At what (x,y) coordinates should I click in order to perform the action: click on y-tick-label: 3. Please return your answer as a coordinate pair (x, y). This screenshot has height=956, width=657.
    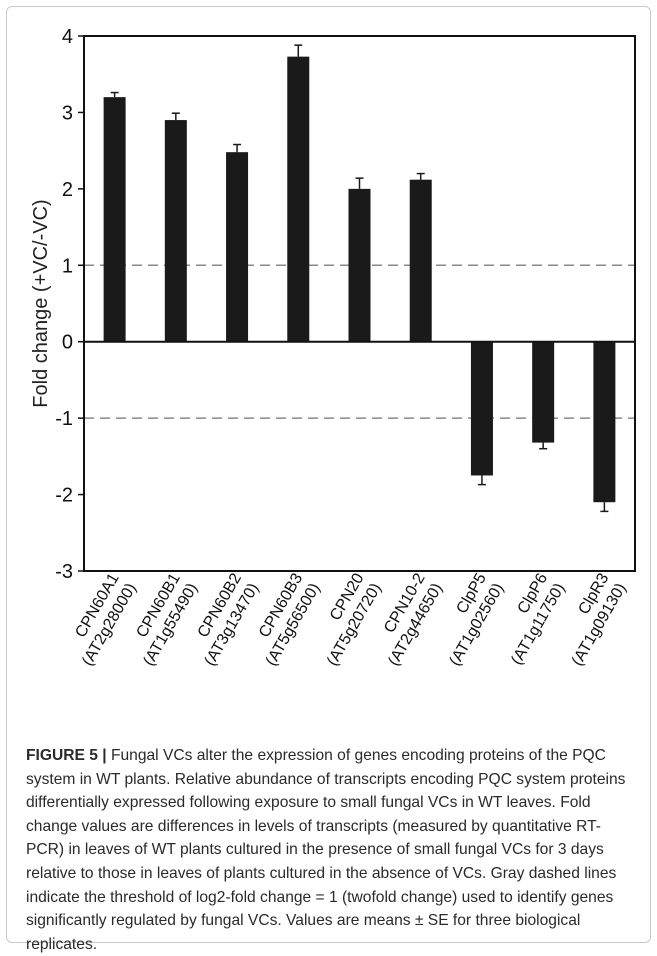
    Looking at the image, I should click on (67, 113).